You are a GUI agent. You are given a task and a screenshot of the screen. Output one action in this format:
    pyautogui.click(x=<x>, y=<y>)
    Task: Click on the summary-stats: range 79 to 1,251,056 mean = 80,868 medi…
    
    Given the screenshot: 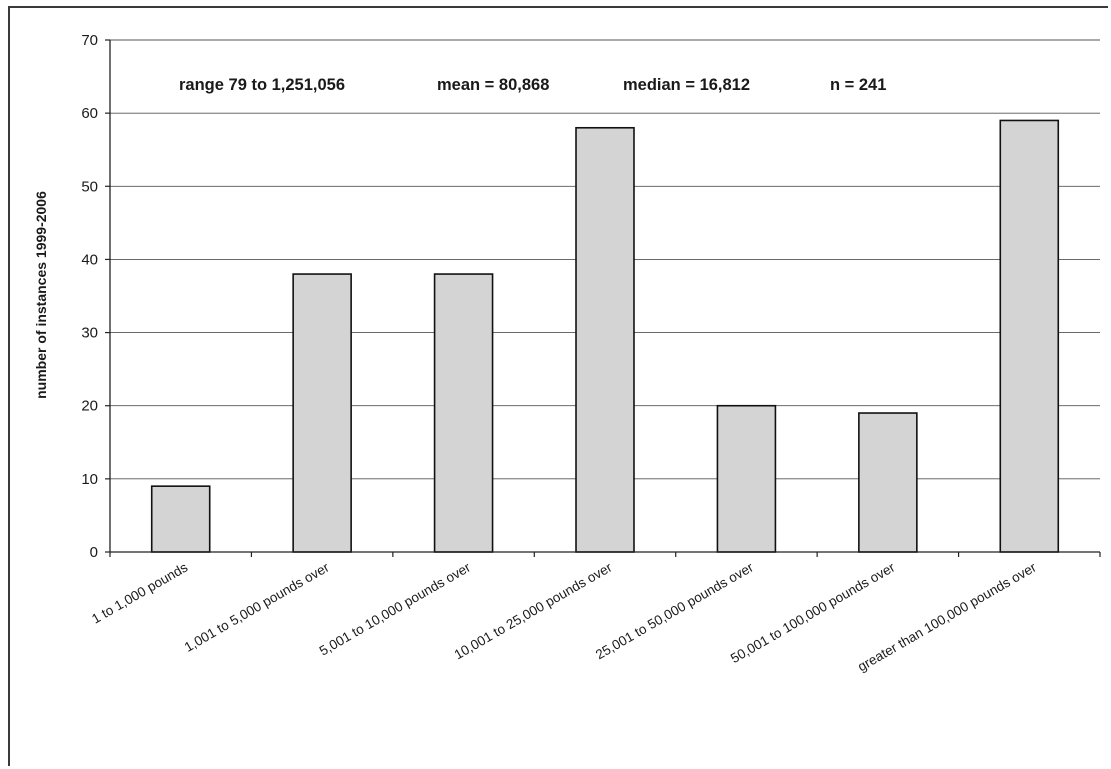 What is the action you would take?
    pyautogui.click(x=532, y=85)
    